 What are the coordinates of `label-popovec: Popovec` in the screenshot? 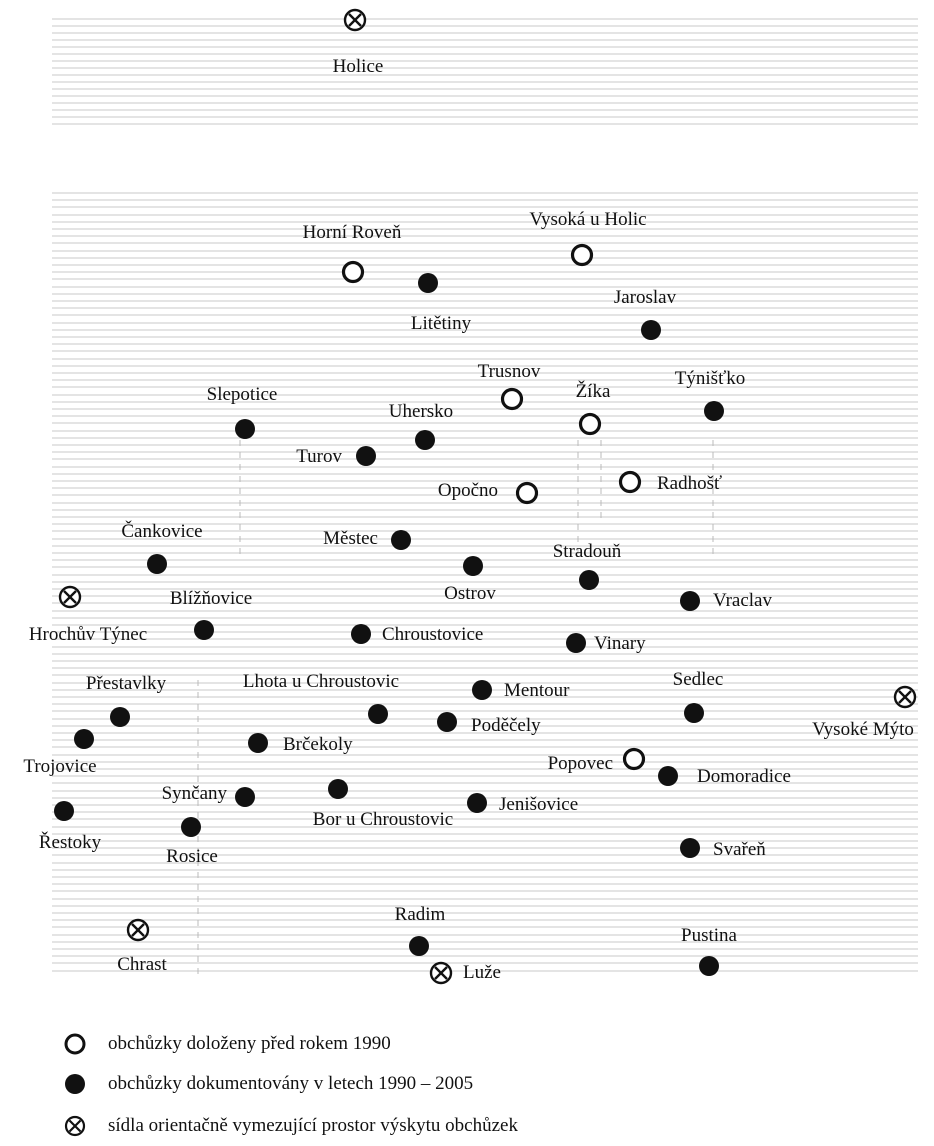 It's located at (580, 763).